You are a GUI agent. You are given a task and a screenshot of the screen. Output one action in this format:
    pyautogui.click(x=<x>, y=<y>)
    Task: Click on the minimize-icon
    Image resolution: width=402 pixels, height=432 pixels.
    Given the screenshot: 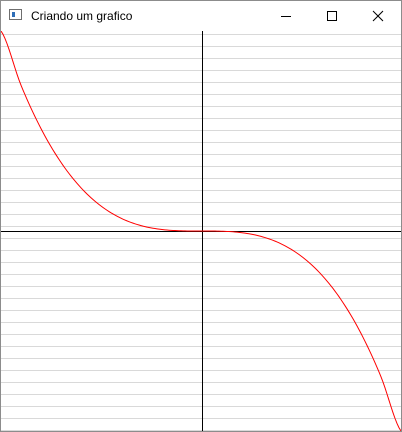 What is the action you would take?
    pyautogui.click(x=286, y=16)
    